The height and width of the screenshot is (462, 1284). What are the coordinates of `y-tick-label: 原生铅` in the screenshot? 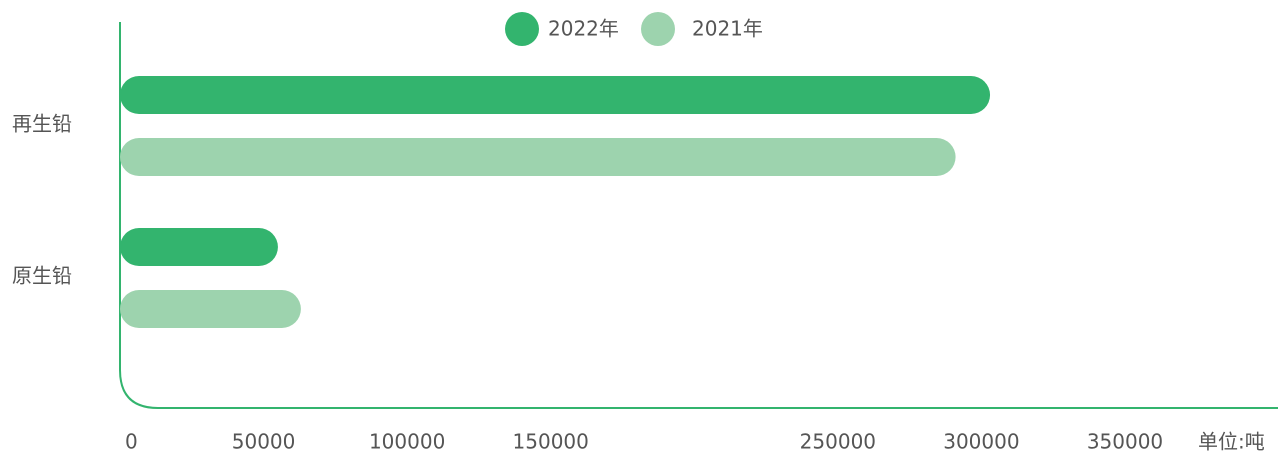 It's located at (42, 276).